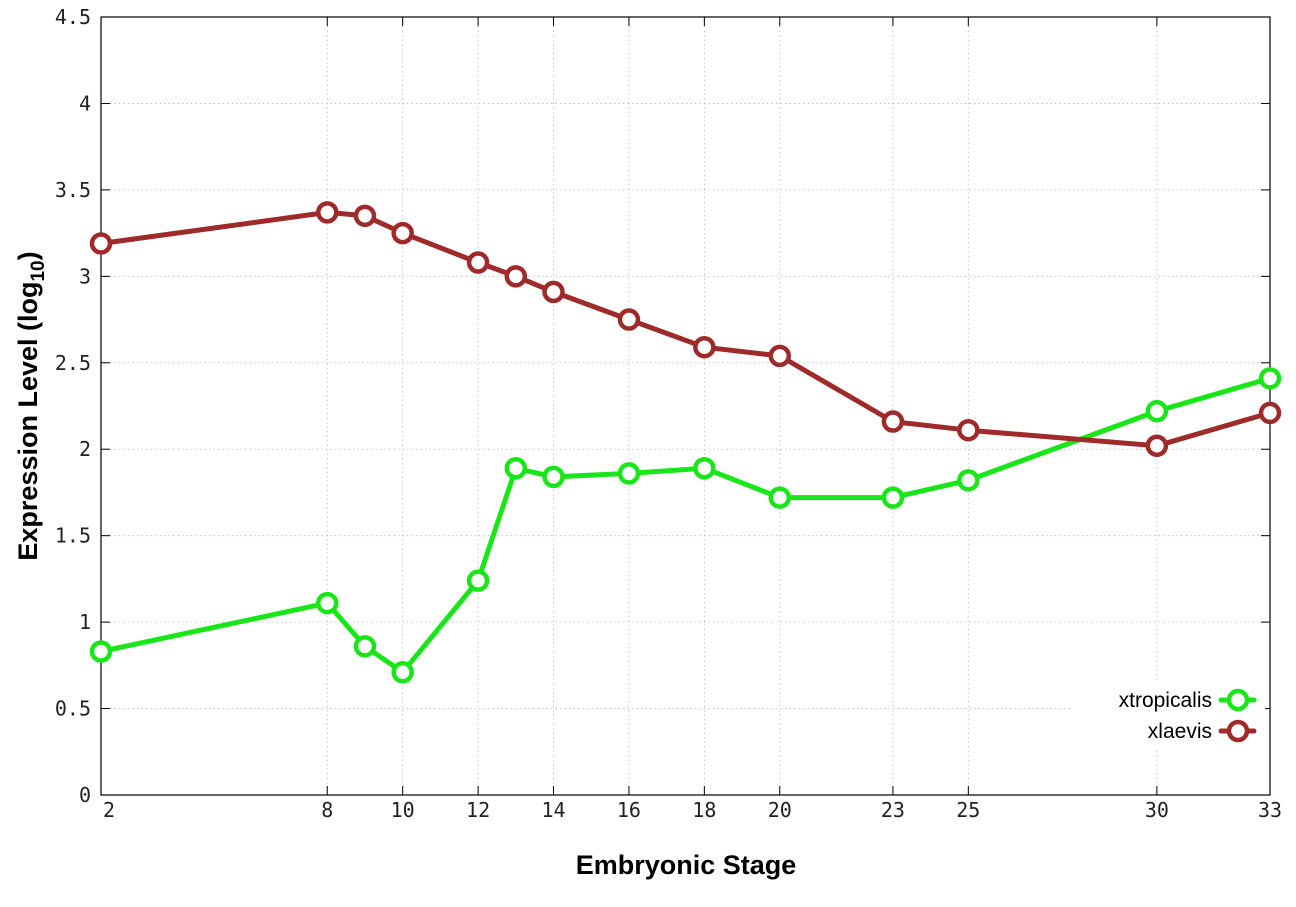  What do you see at coordinates (1167, 715) in the screenshot?
I see `legend: xtropicalis xlaevis` at bounding box center [1167, 715].